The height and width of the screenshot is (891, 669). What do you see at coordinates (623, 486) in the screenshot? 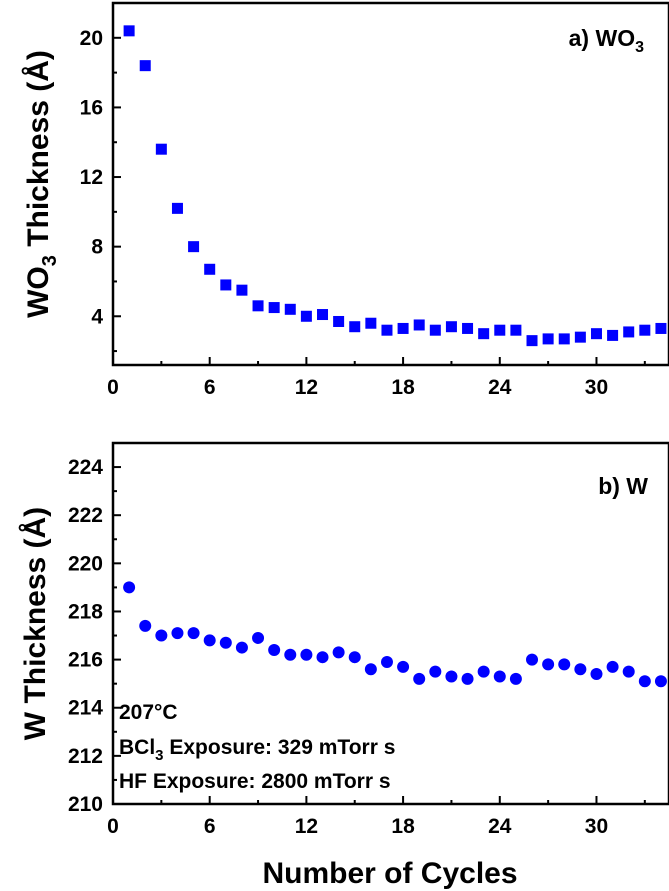
I see `panel-b-label: b) W` at bounding box center [623, 486].